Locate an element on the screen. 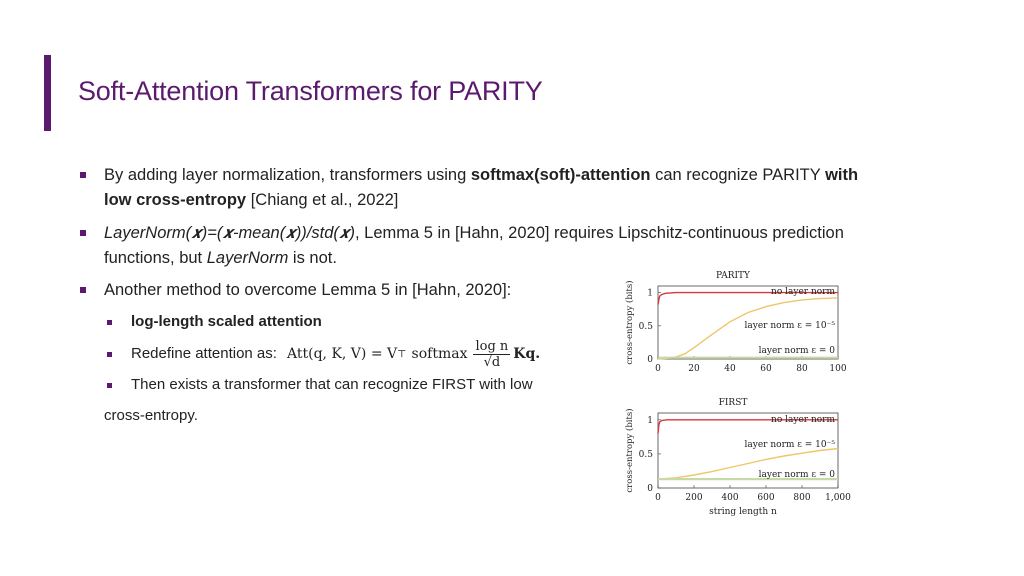 The height and width of the screenshot is (576, 1024). x-tick-label: 40 is located at coordinates (730, 369).